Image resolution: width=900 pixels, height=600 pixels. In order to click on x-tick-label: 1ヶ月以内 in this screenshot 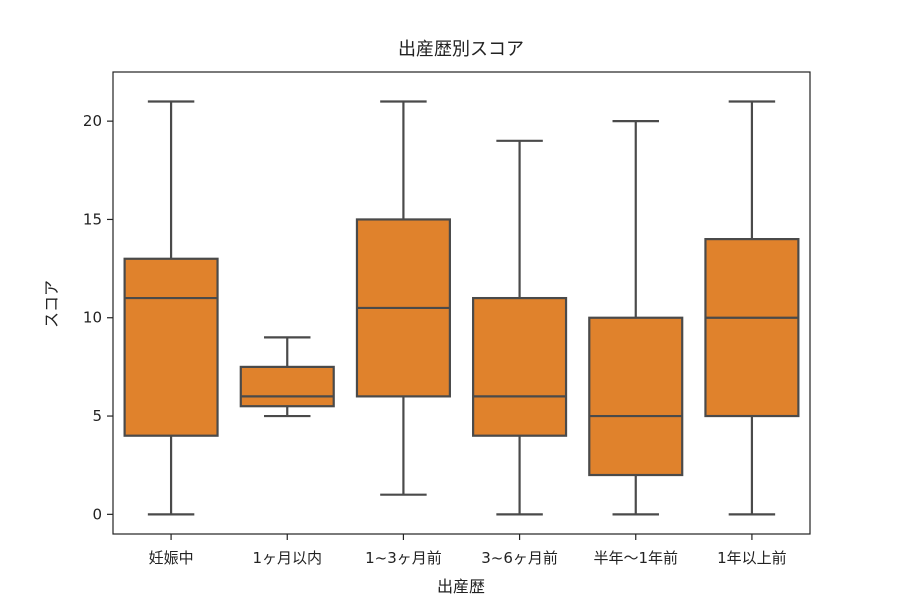, I will do `click(287, 558)`.